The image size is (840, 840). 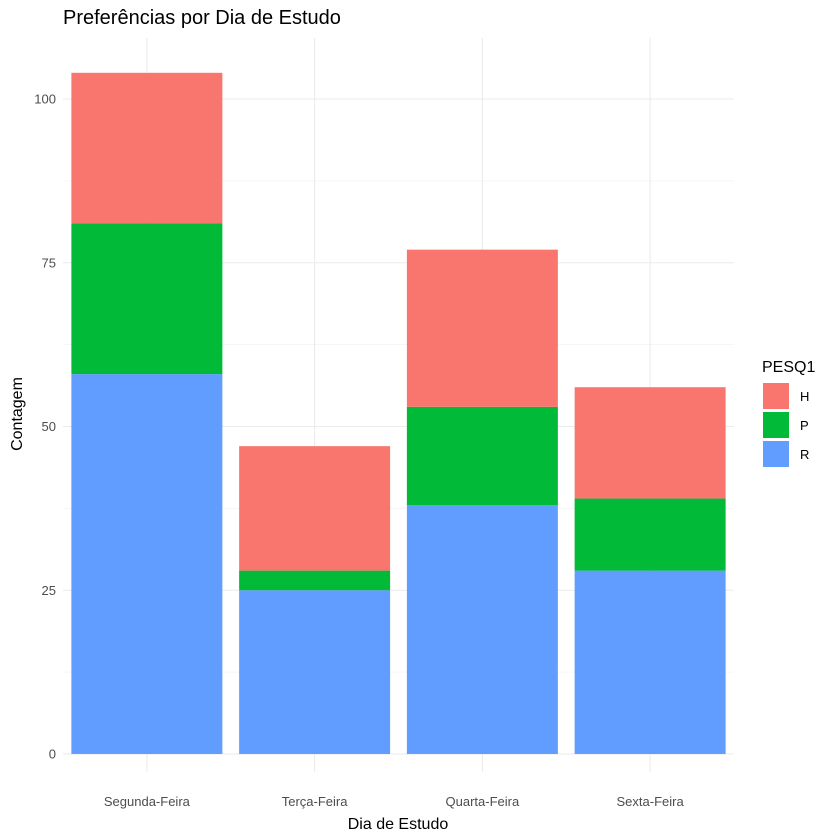 I want to click on legend-label: P, so click(x=804, y=425).